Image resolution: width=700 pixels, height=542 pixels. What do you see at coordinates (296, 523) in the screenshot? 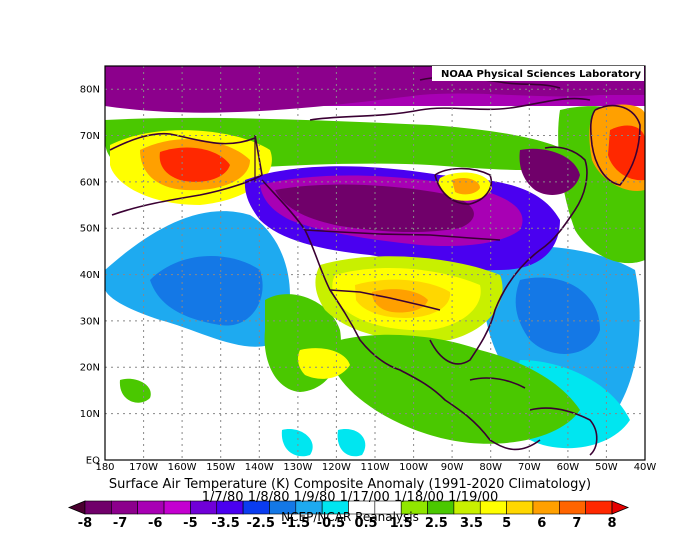
I see `colorbar-tick-label: -1.5` at bounding box center [296, 523].